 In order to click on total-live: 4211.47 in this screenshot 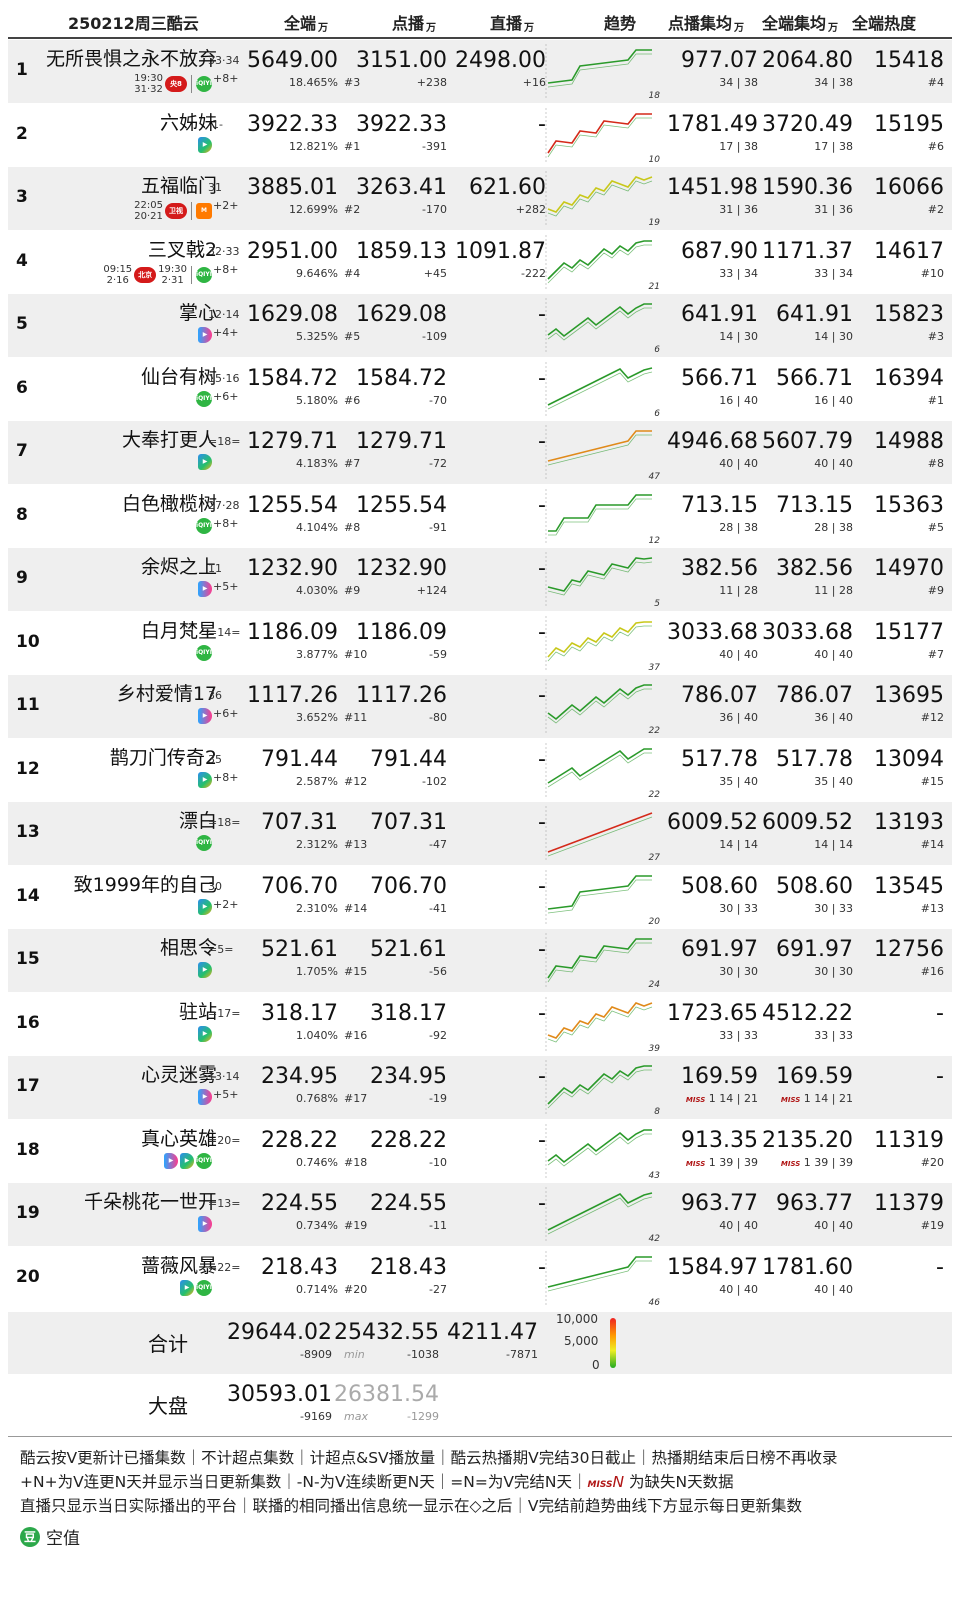, I will do `click(492, 1332)`.